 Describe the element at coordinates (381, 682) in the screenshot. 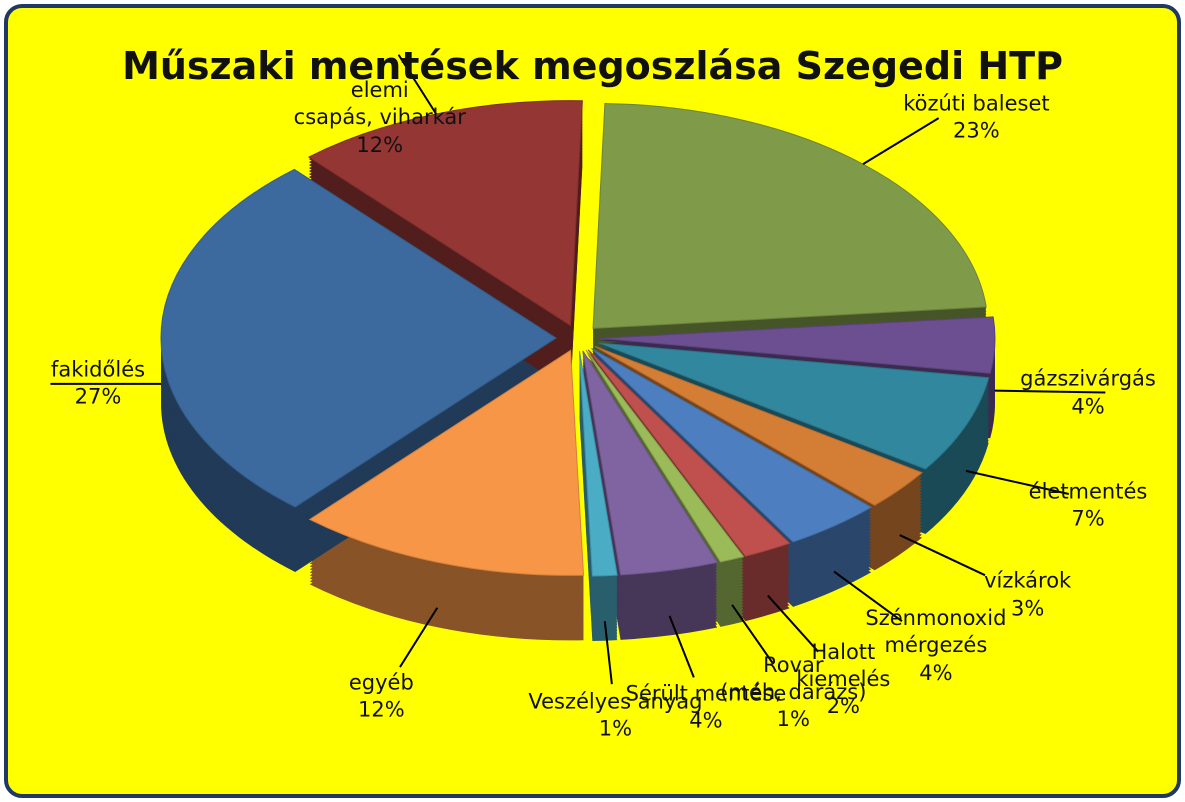

I see `category-label: egyéb` at that location.